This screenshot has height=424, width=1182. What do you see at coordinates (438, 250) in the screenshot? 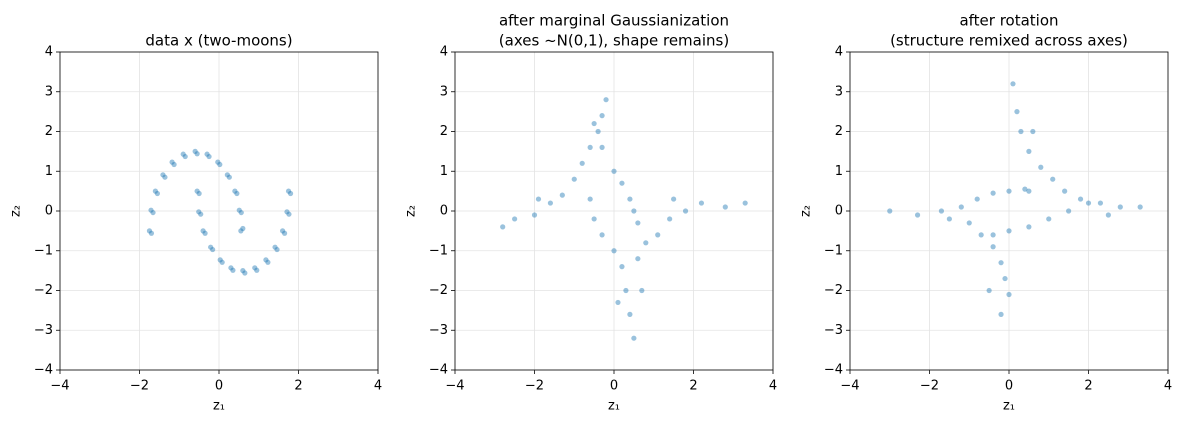
I see `y-tick-label: −1` at bounding box center [438, 250].